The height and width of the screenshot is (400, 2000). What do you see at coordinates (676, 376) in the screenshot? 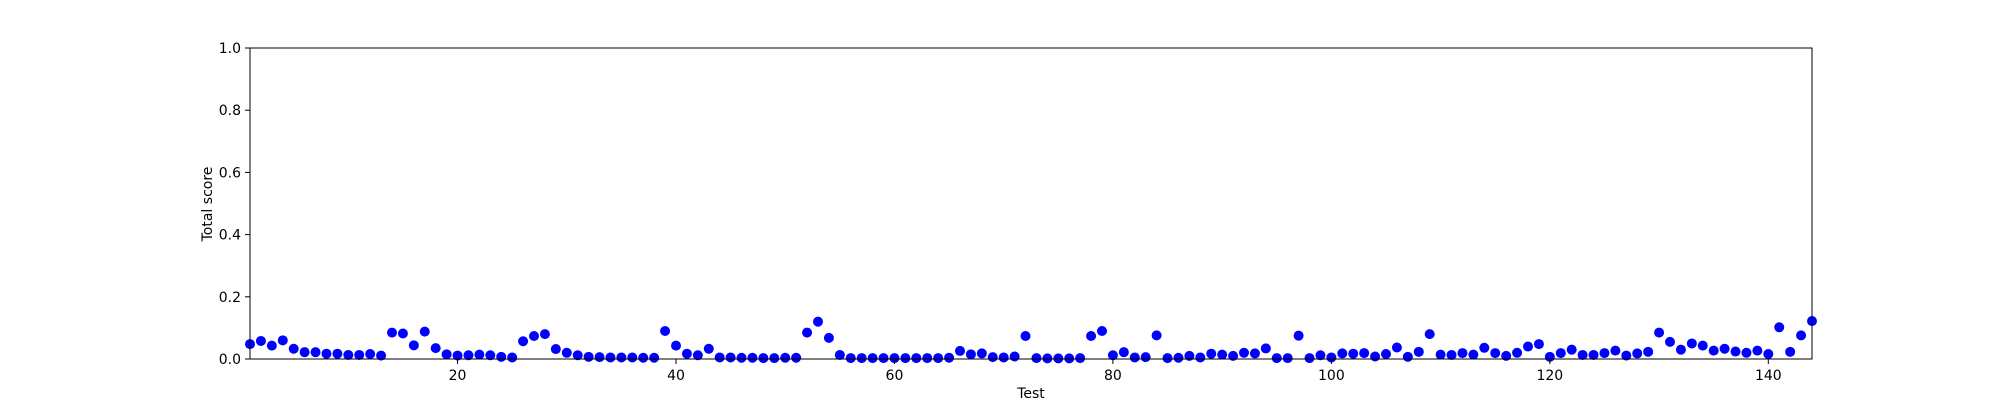
I see `x-tick-label: 40` at bounding box center [676, 376].